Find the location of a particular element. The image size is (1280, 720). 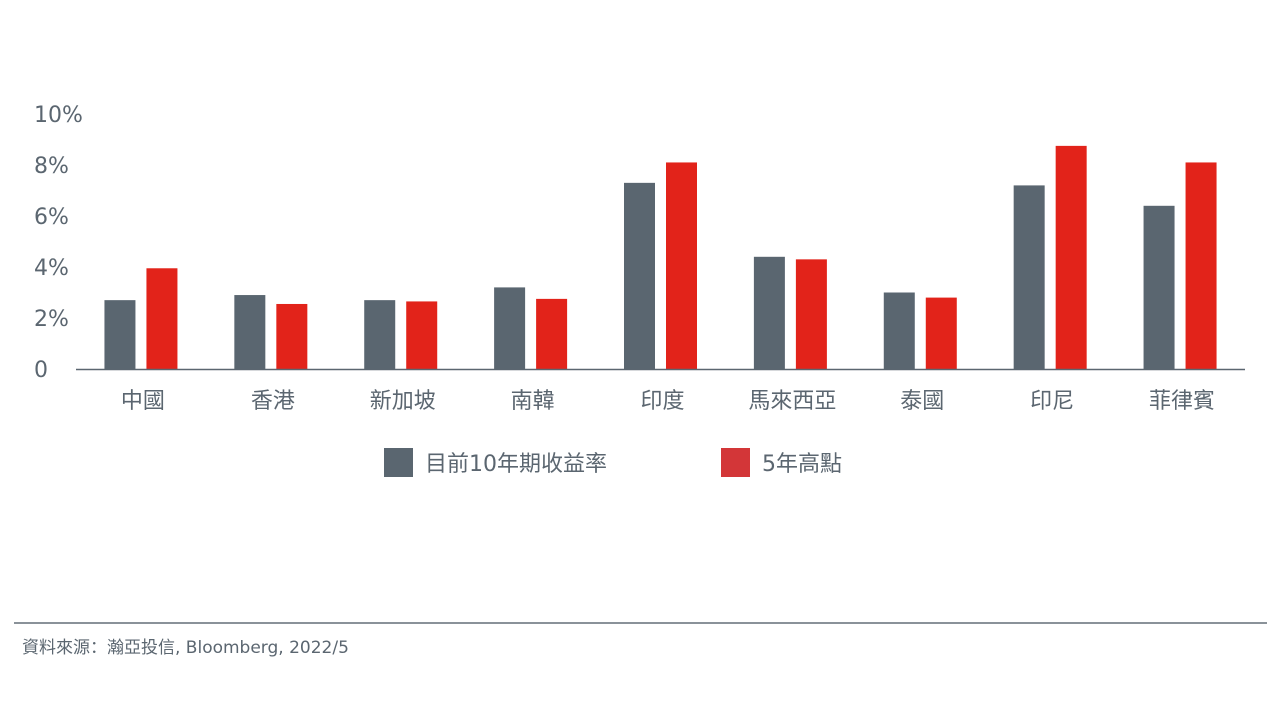

x-tick-label: 馬來西亞 is located at coordinates (792, 401).